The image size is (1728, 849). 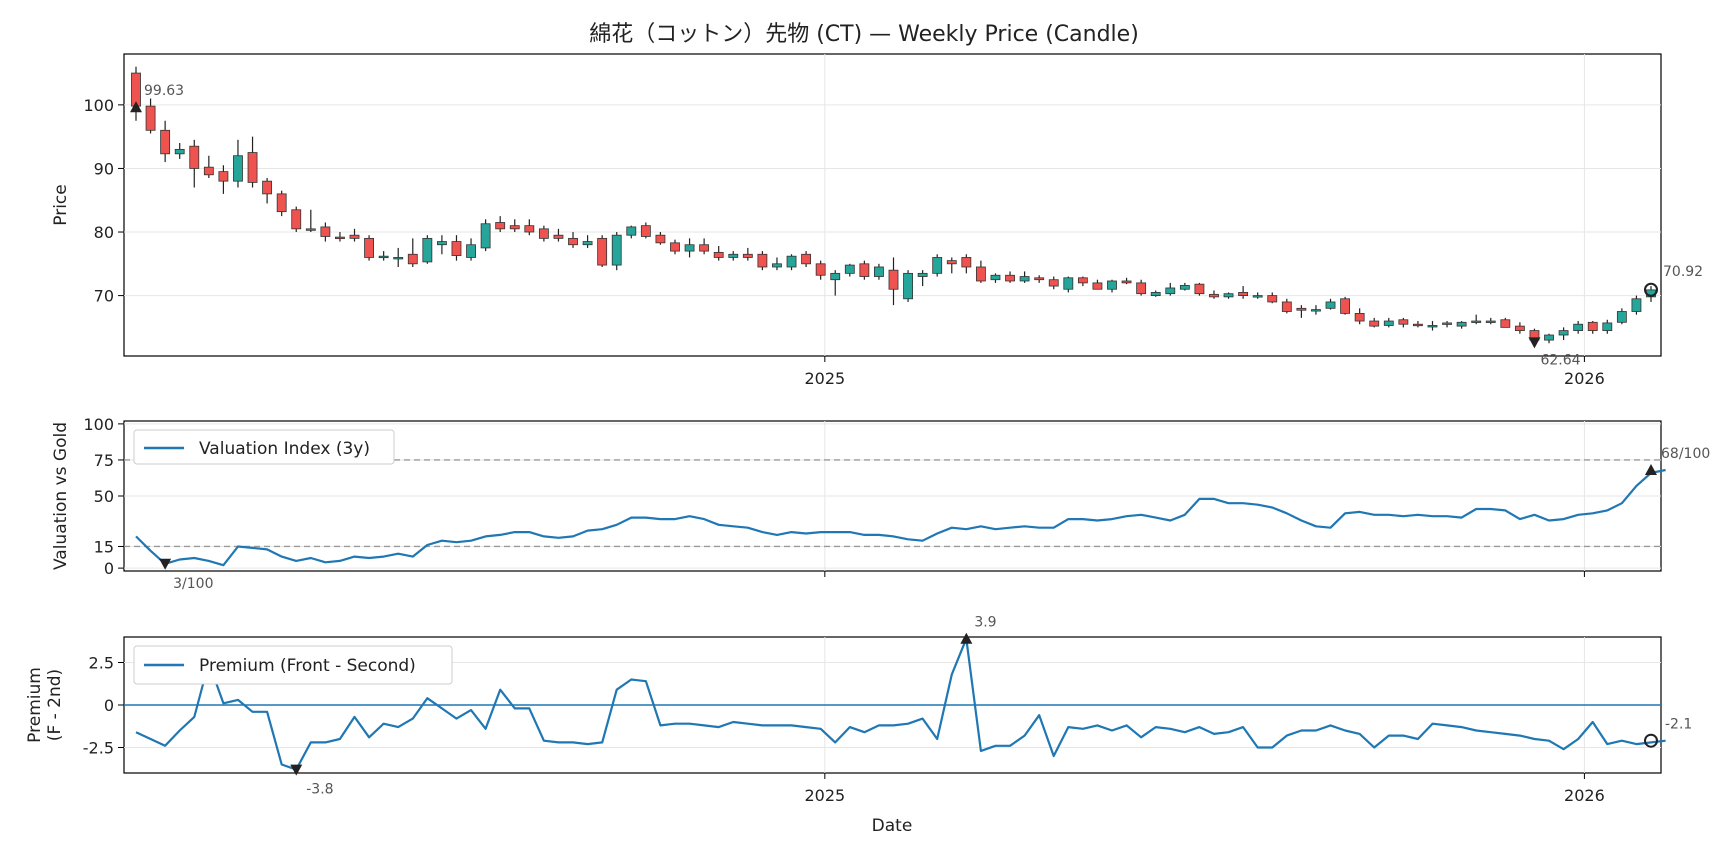 I want to click on annotation-label: -3.8, so click(x=319, y=790).